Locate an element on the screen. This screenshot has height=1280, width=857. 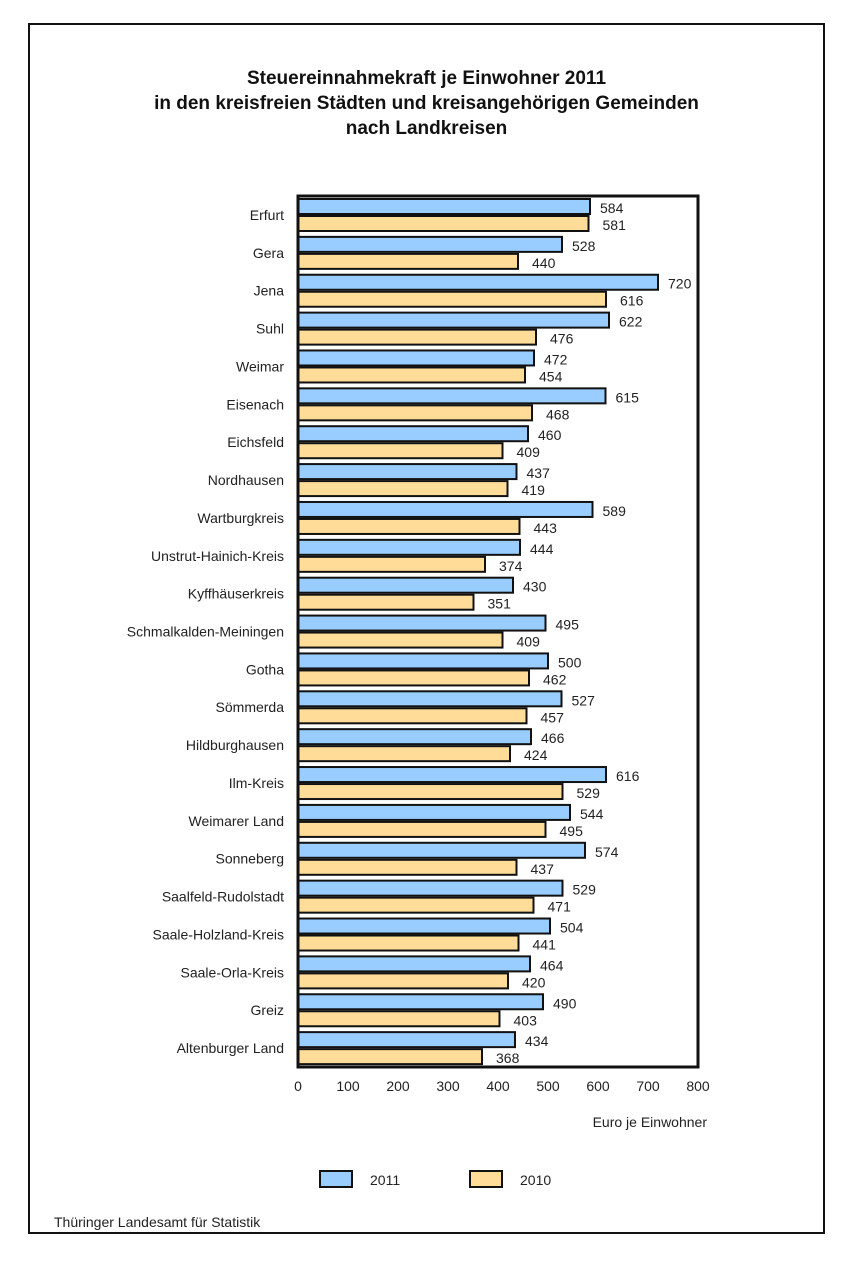
value-label-2011: 589 is located at coordinates (615, 511).